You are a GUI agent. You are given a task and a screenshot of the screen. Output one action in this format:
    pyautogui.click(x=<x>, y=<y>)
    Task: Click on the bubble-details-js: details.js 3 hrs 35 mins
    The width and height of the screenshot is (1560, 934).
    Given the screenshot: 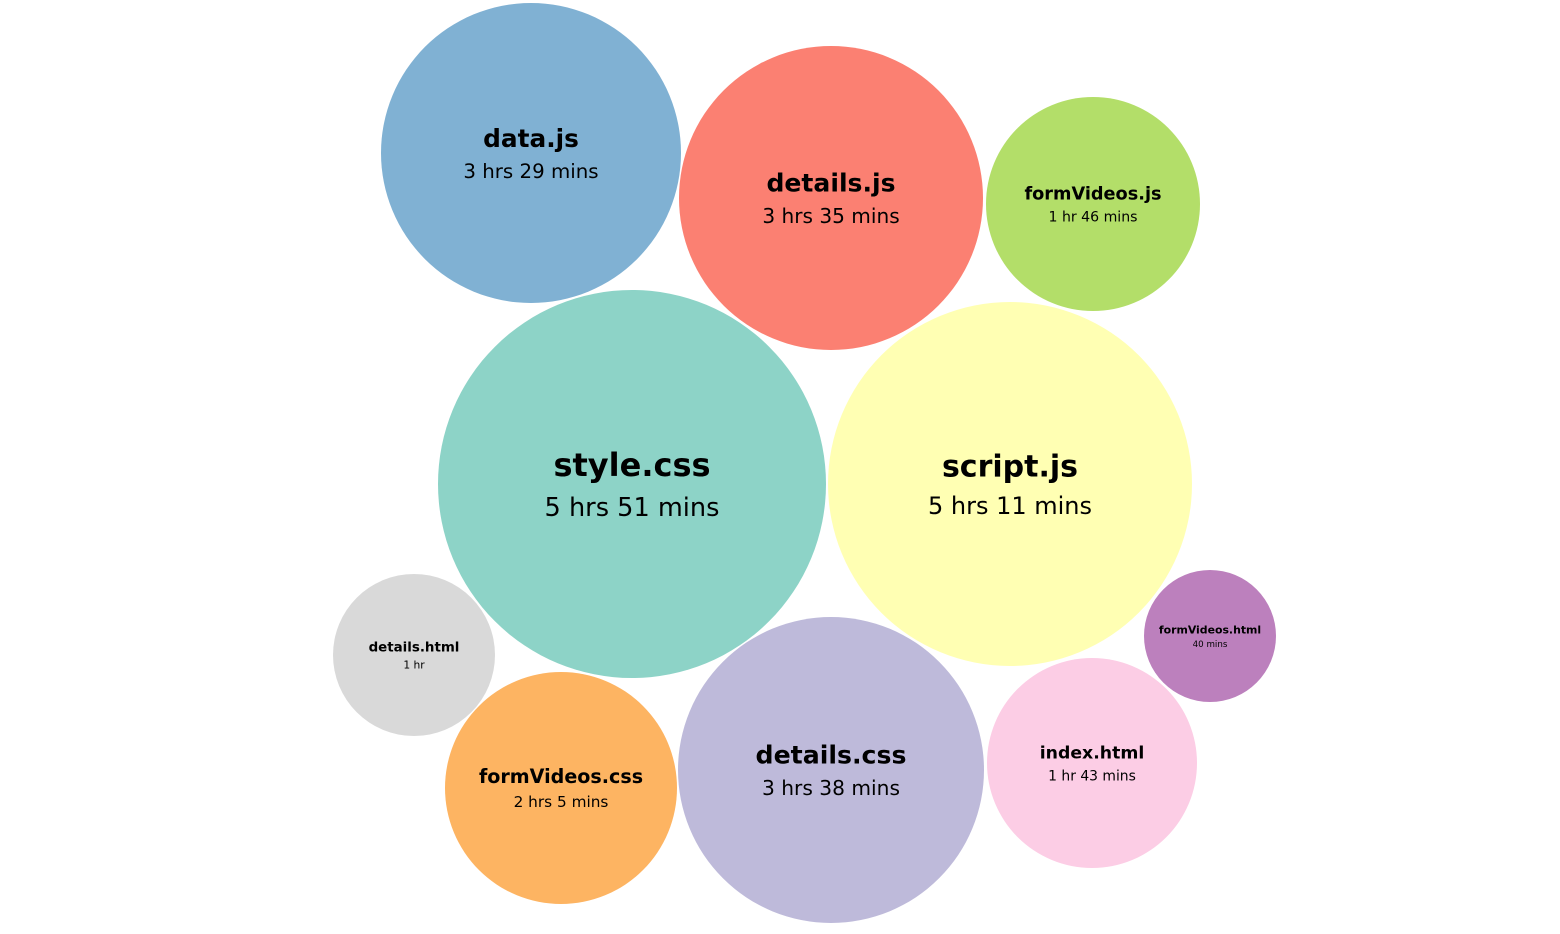 What is the action you would take?
    pyautogui.click(x=831, y=198)
    